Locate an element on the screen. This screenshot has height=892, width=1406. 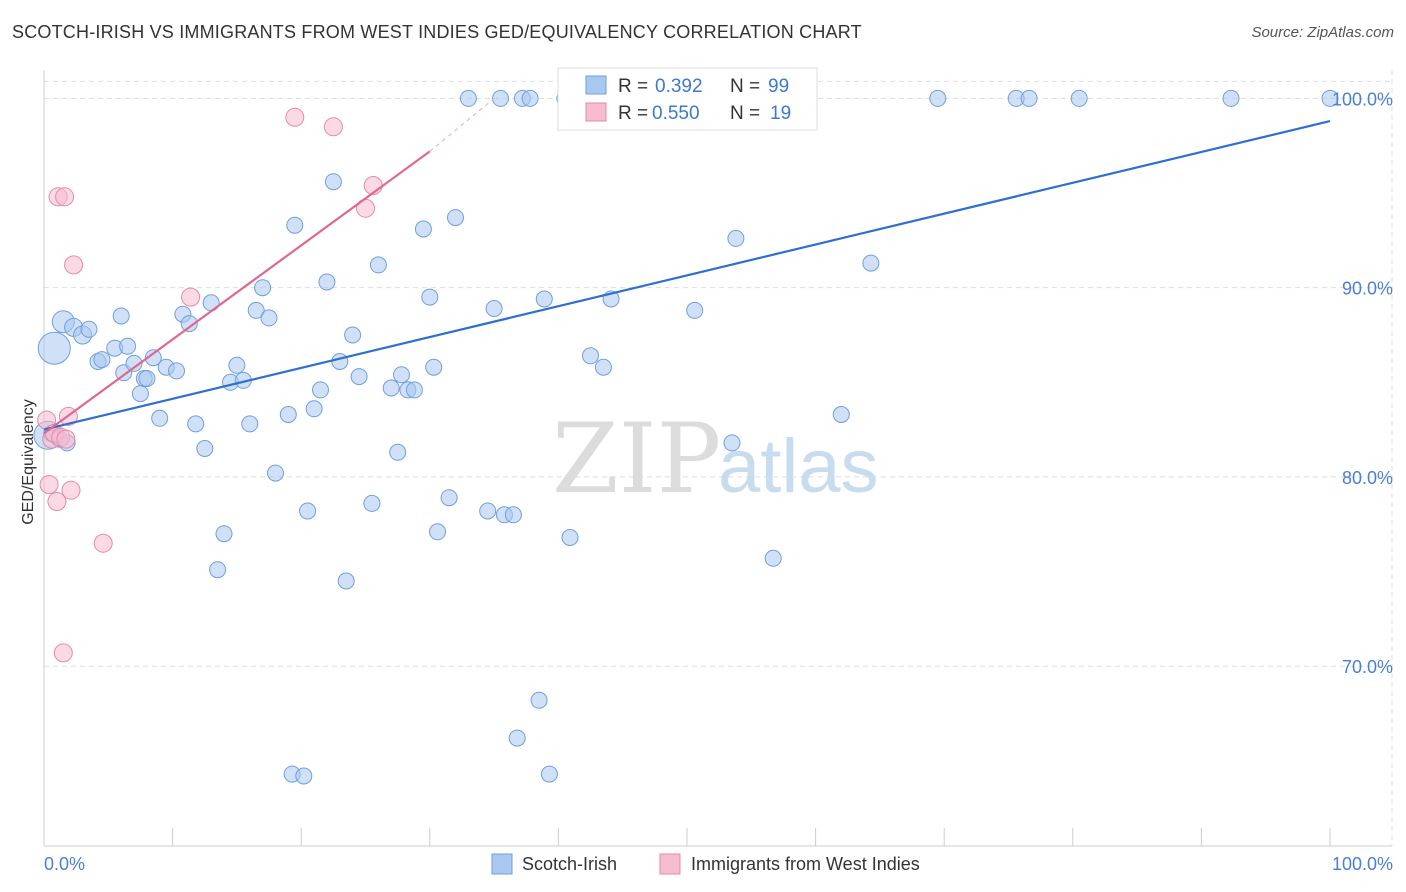
y-axis-labels: 100.0% 90.0% 80.0% 70.0% is located at coordinates (1362, 383).